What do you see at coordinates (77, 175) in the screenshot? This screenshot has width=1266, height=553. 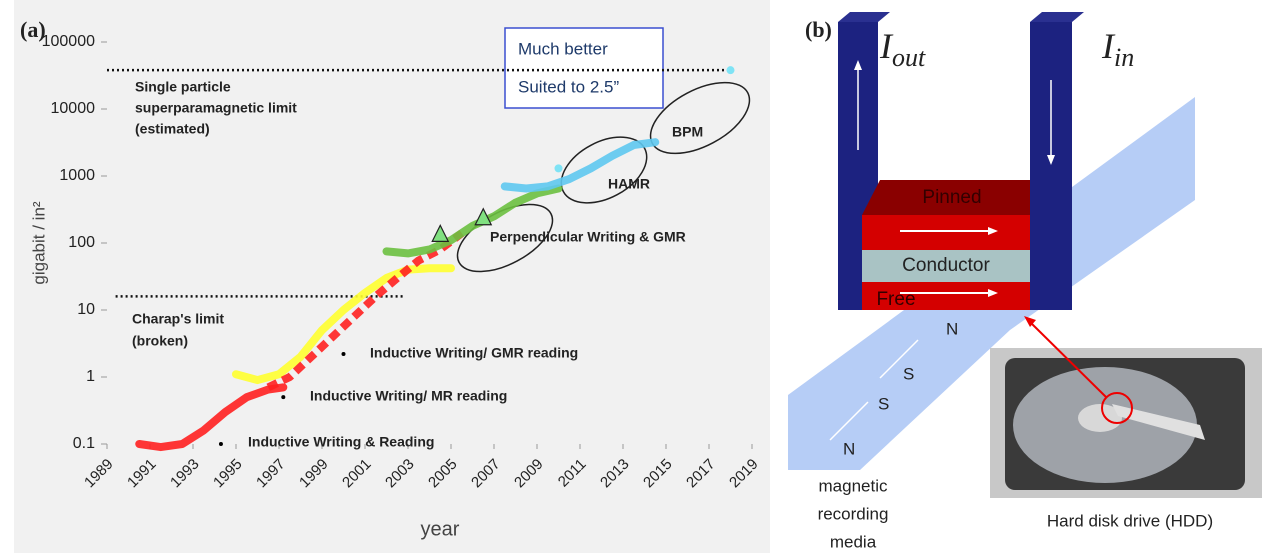 I see `y-tick-label: 1000` at bounding box center [77, 175].